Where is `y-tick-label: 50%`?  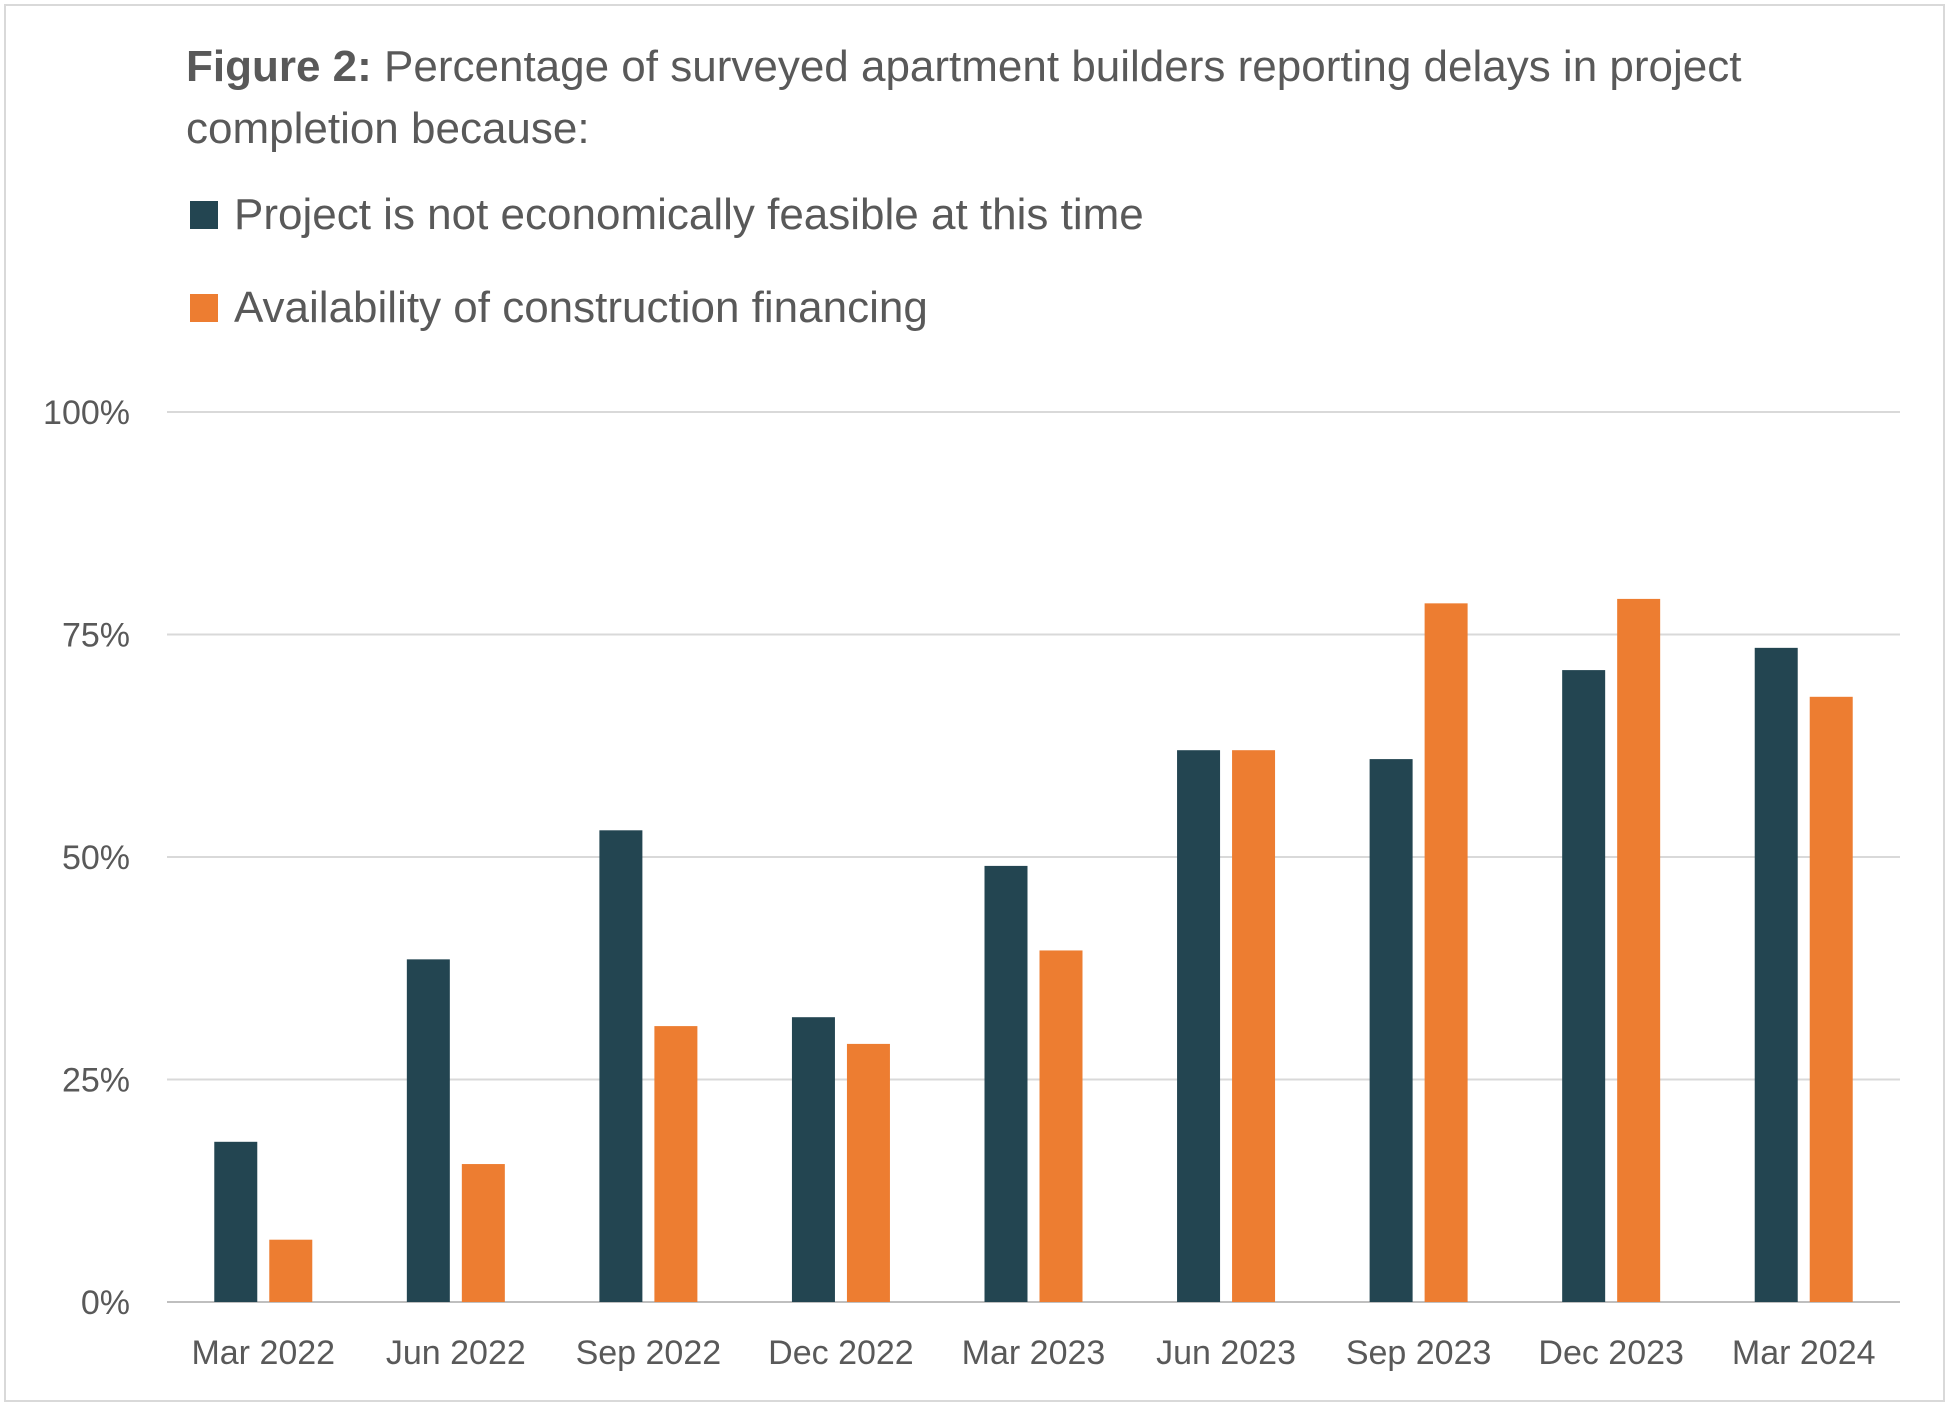
y-tick-label: 50% is located at coordinates (96, 858).